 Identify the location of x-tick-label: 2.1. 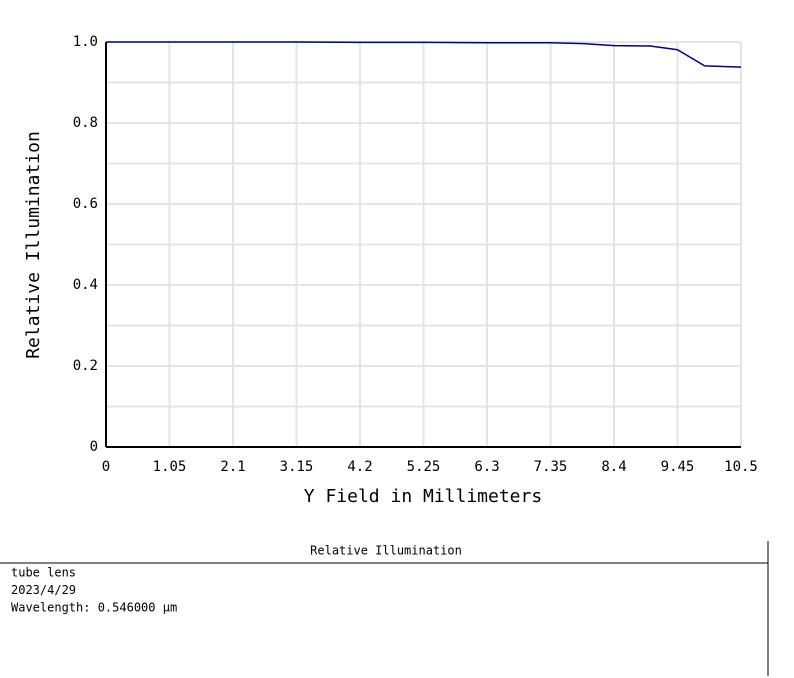
(232, 467).